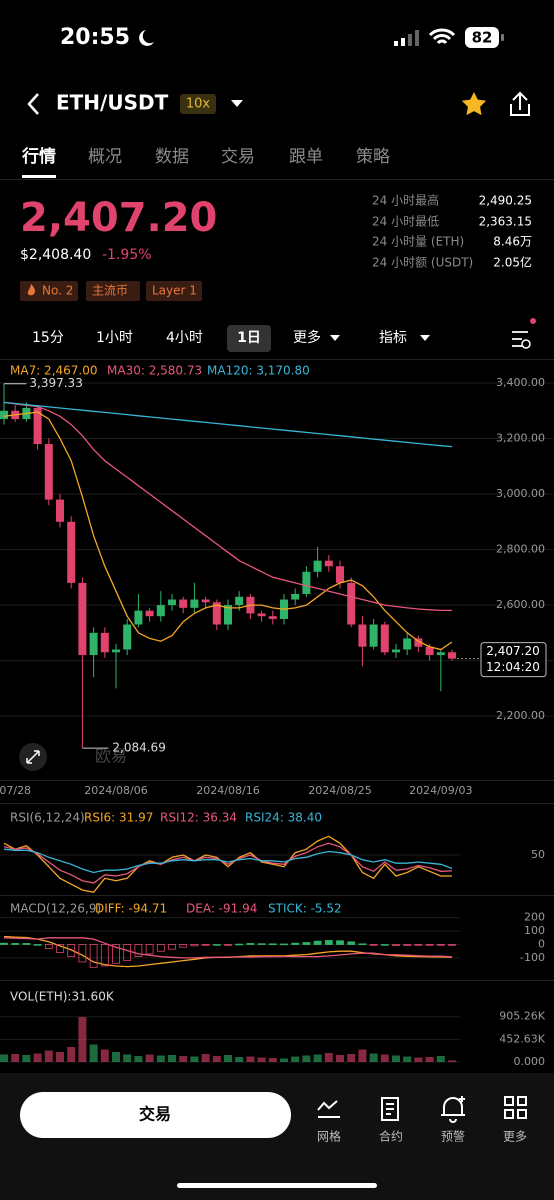 This screenshot has height=1200, width=554. I want to click on stat-label: 24 小时额 (USDT), so click(422, 263).